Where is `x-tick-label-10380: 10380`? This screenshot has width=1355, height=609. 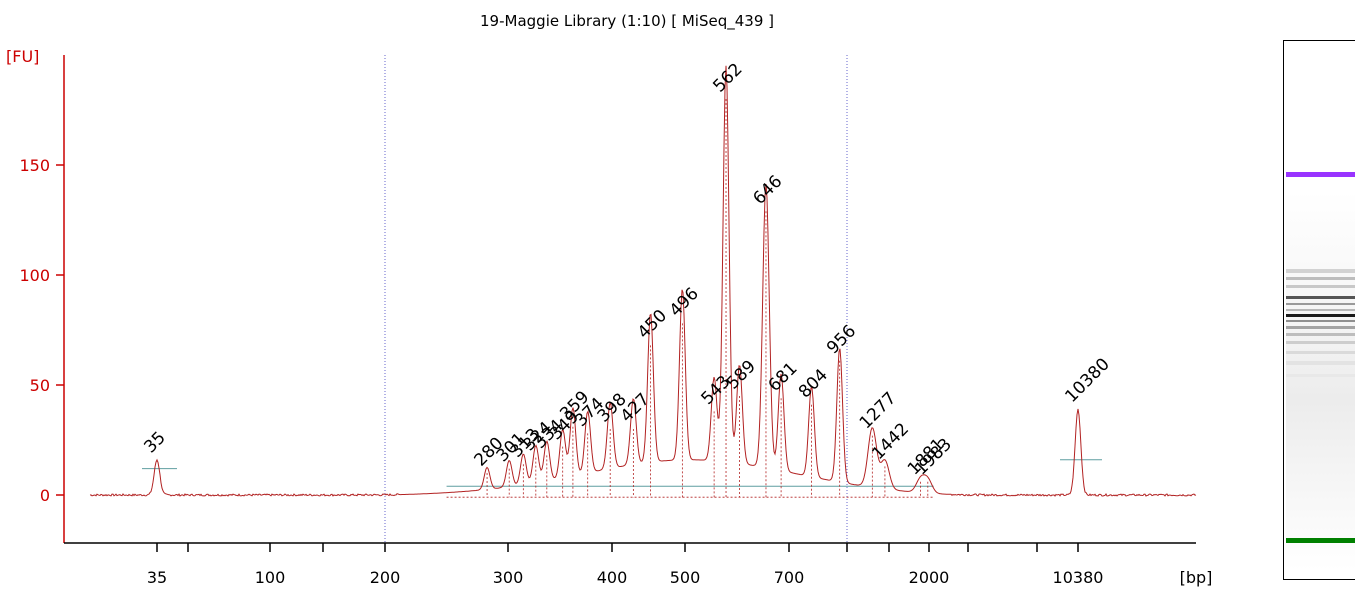 x-tick-label-10380: 10380 is located at coordinates (1078, 577).